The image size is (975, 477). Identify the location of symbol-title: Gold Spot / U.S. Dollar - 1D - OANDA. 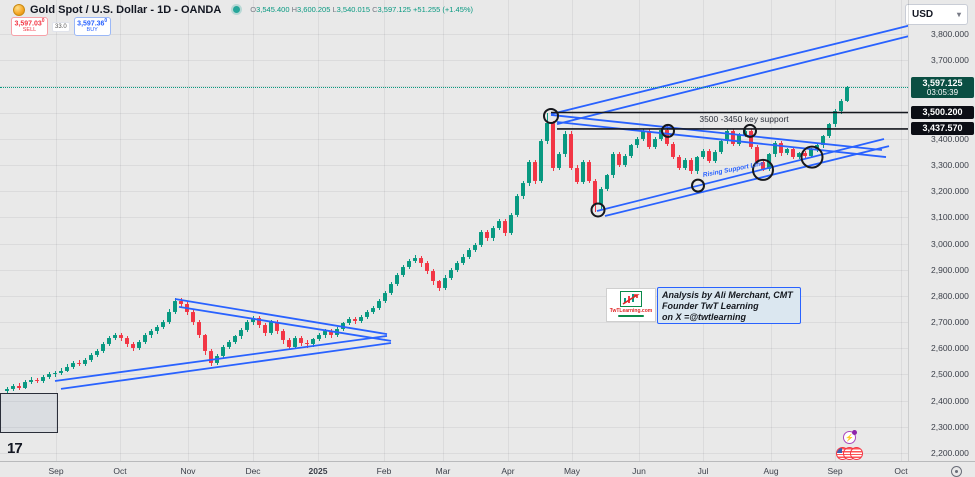
(126, 9).